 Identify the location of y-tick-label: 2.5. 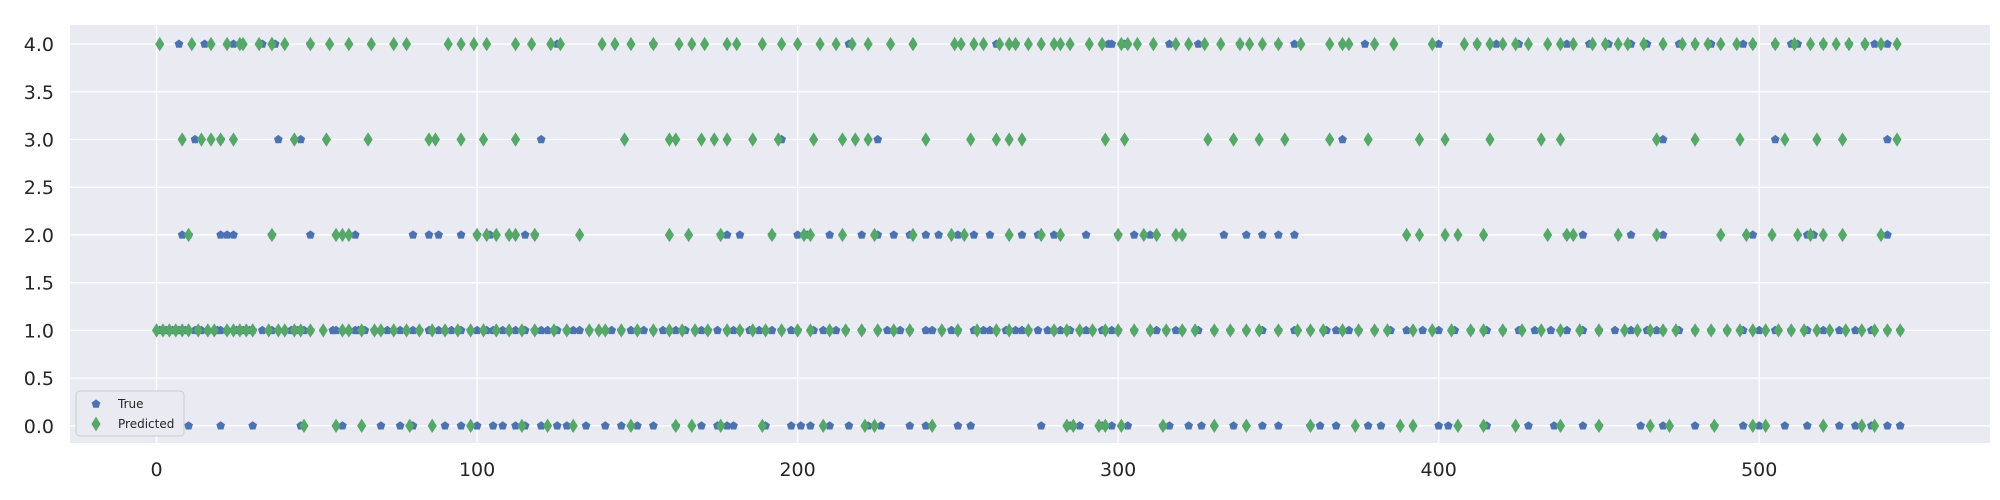
(39, 188).